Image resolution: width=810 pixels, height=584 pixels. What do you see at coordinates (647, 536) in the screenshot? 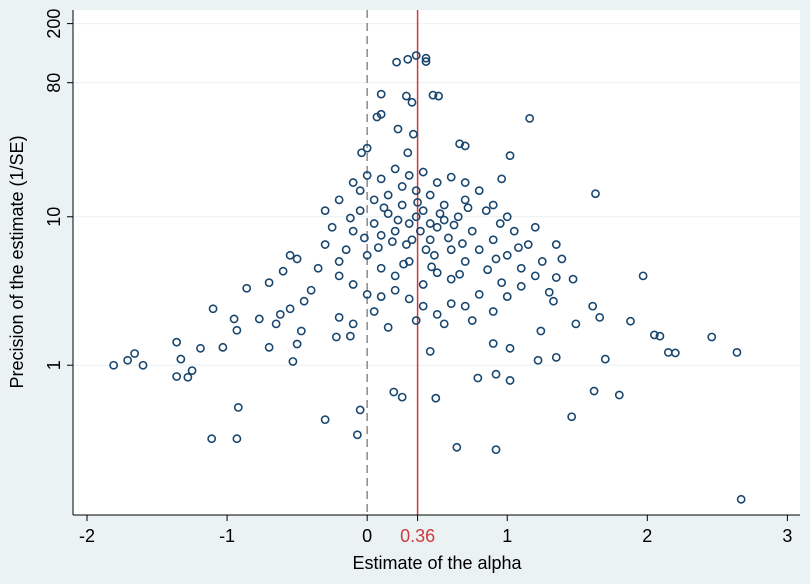
I see `x-tick-label: 2` at bounding box center [647, 536].